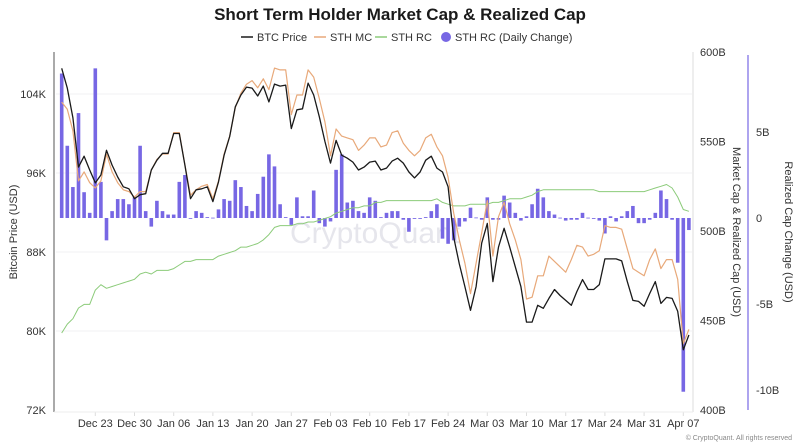 This screenshot has width=800, height=447. Describe the element at coordinates (252, 424) in the screenshot. I see `x-tick-label: Jan 20` at that location.